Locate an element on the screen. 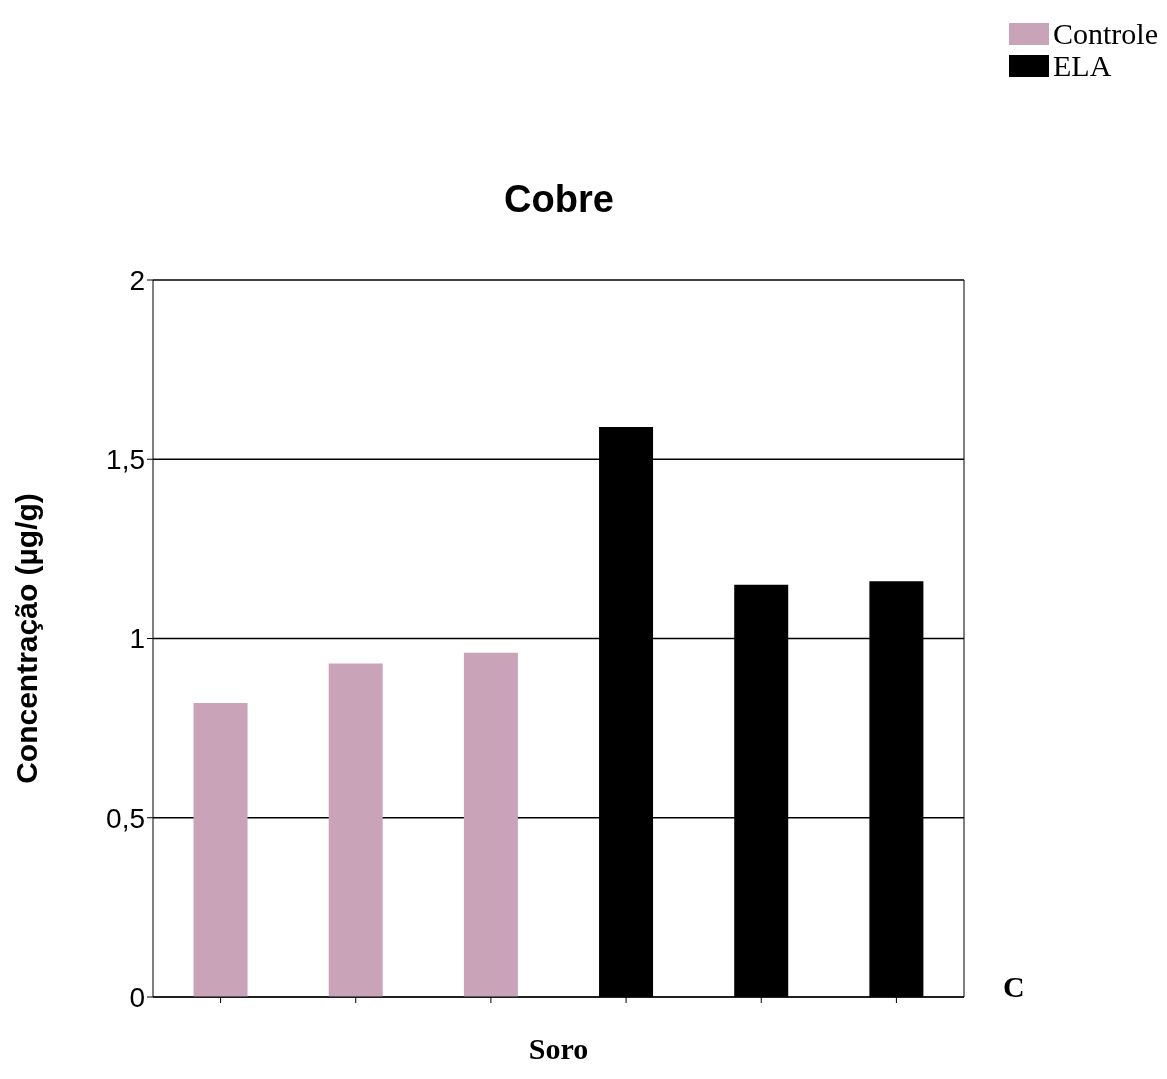  y-axis-title: Concentração (µg/g) is located at coordinates (26, 638).